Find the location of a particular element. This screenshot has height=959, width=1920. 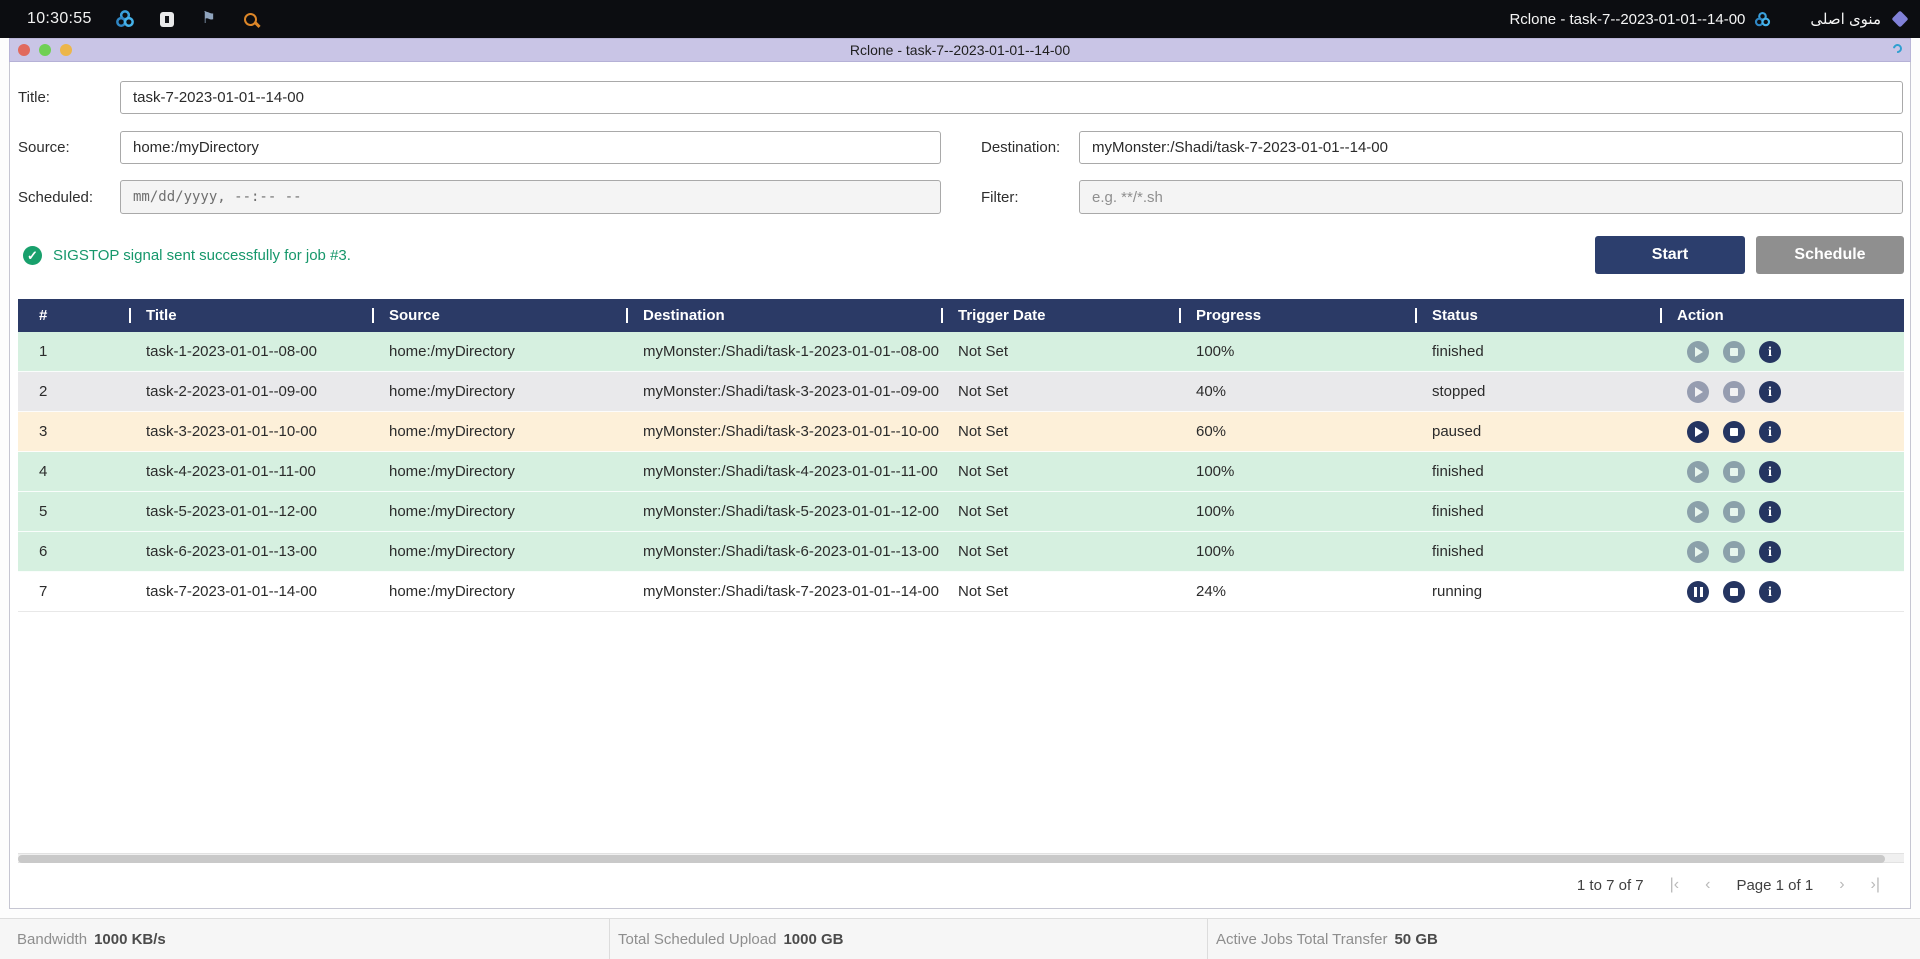

close-window-button is located at coordinates (24, 50).